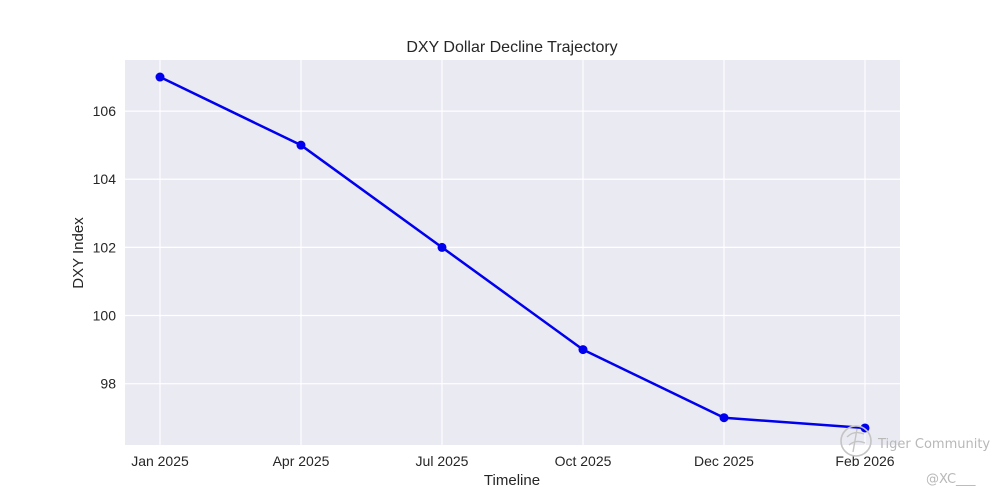 The width and height of the screenshot is (1000, 500). I want to click on y-tick-label: 100, so click(105, 316).